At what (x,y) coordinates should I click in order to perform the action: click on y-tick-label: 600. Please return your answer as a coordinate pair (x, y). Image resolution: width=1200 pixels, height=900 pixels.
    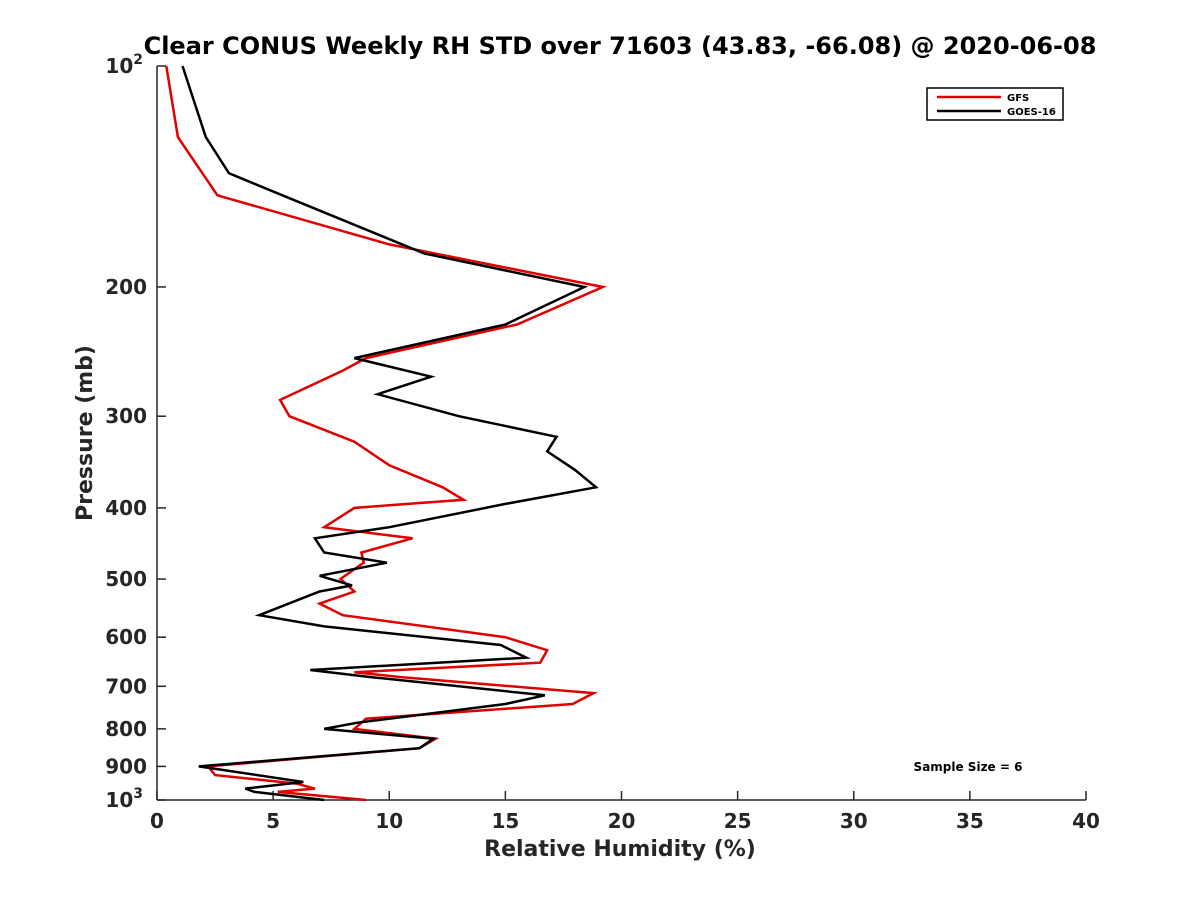
    Looking at the image, I should click on (126, 637).